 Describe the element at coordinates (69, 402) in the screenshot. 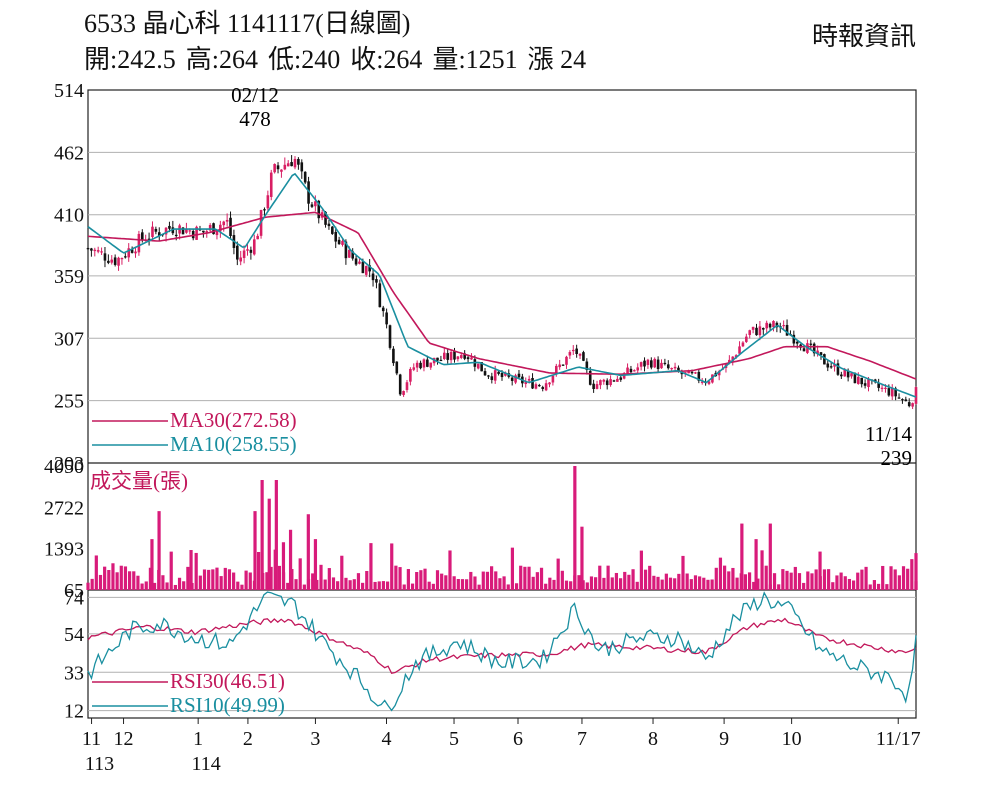

I see `y-tick-label: 255` at that location.